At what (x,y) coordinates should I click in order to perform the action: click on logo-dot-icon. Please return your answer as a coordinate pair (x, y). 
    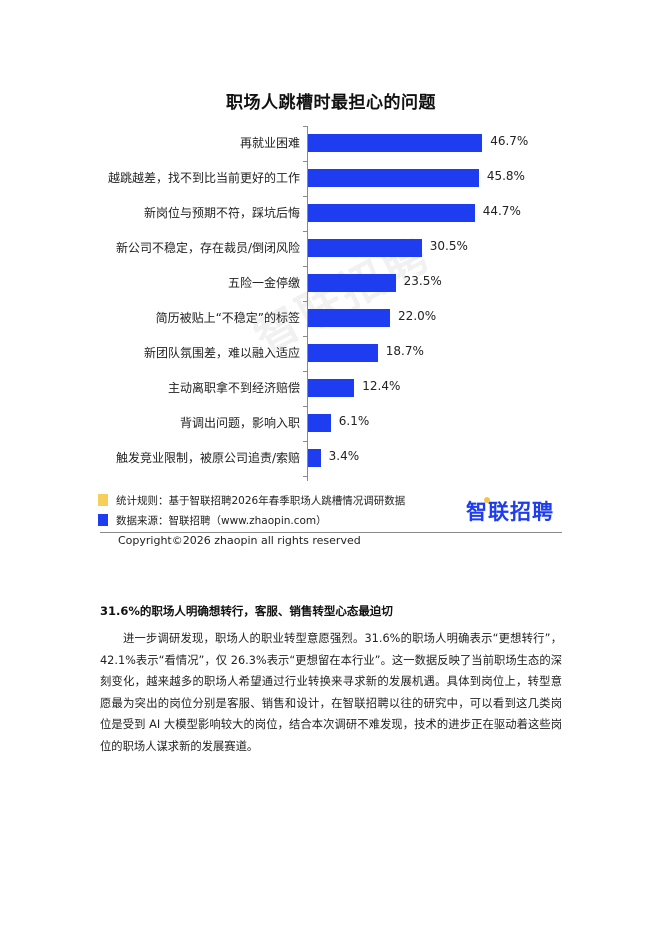
    Looking at the image, I should click on (487, 500).